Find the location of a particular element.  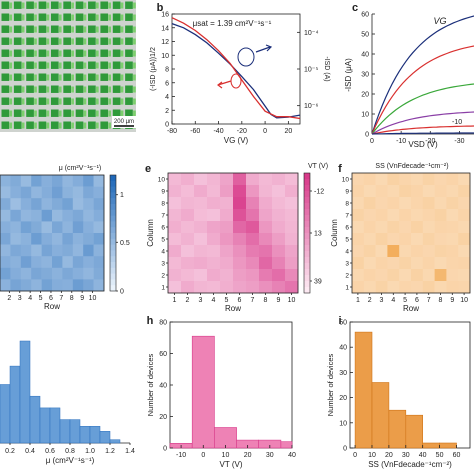

panel-label: c is located at coordinates (355, 8).